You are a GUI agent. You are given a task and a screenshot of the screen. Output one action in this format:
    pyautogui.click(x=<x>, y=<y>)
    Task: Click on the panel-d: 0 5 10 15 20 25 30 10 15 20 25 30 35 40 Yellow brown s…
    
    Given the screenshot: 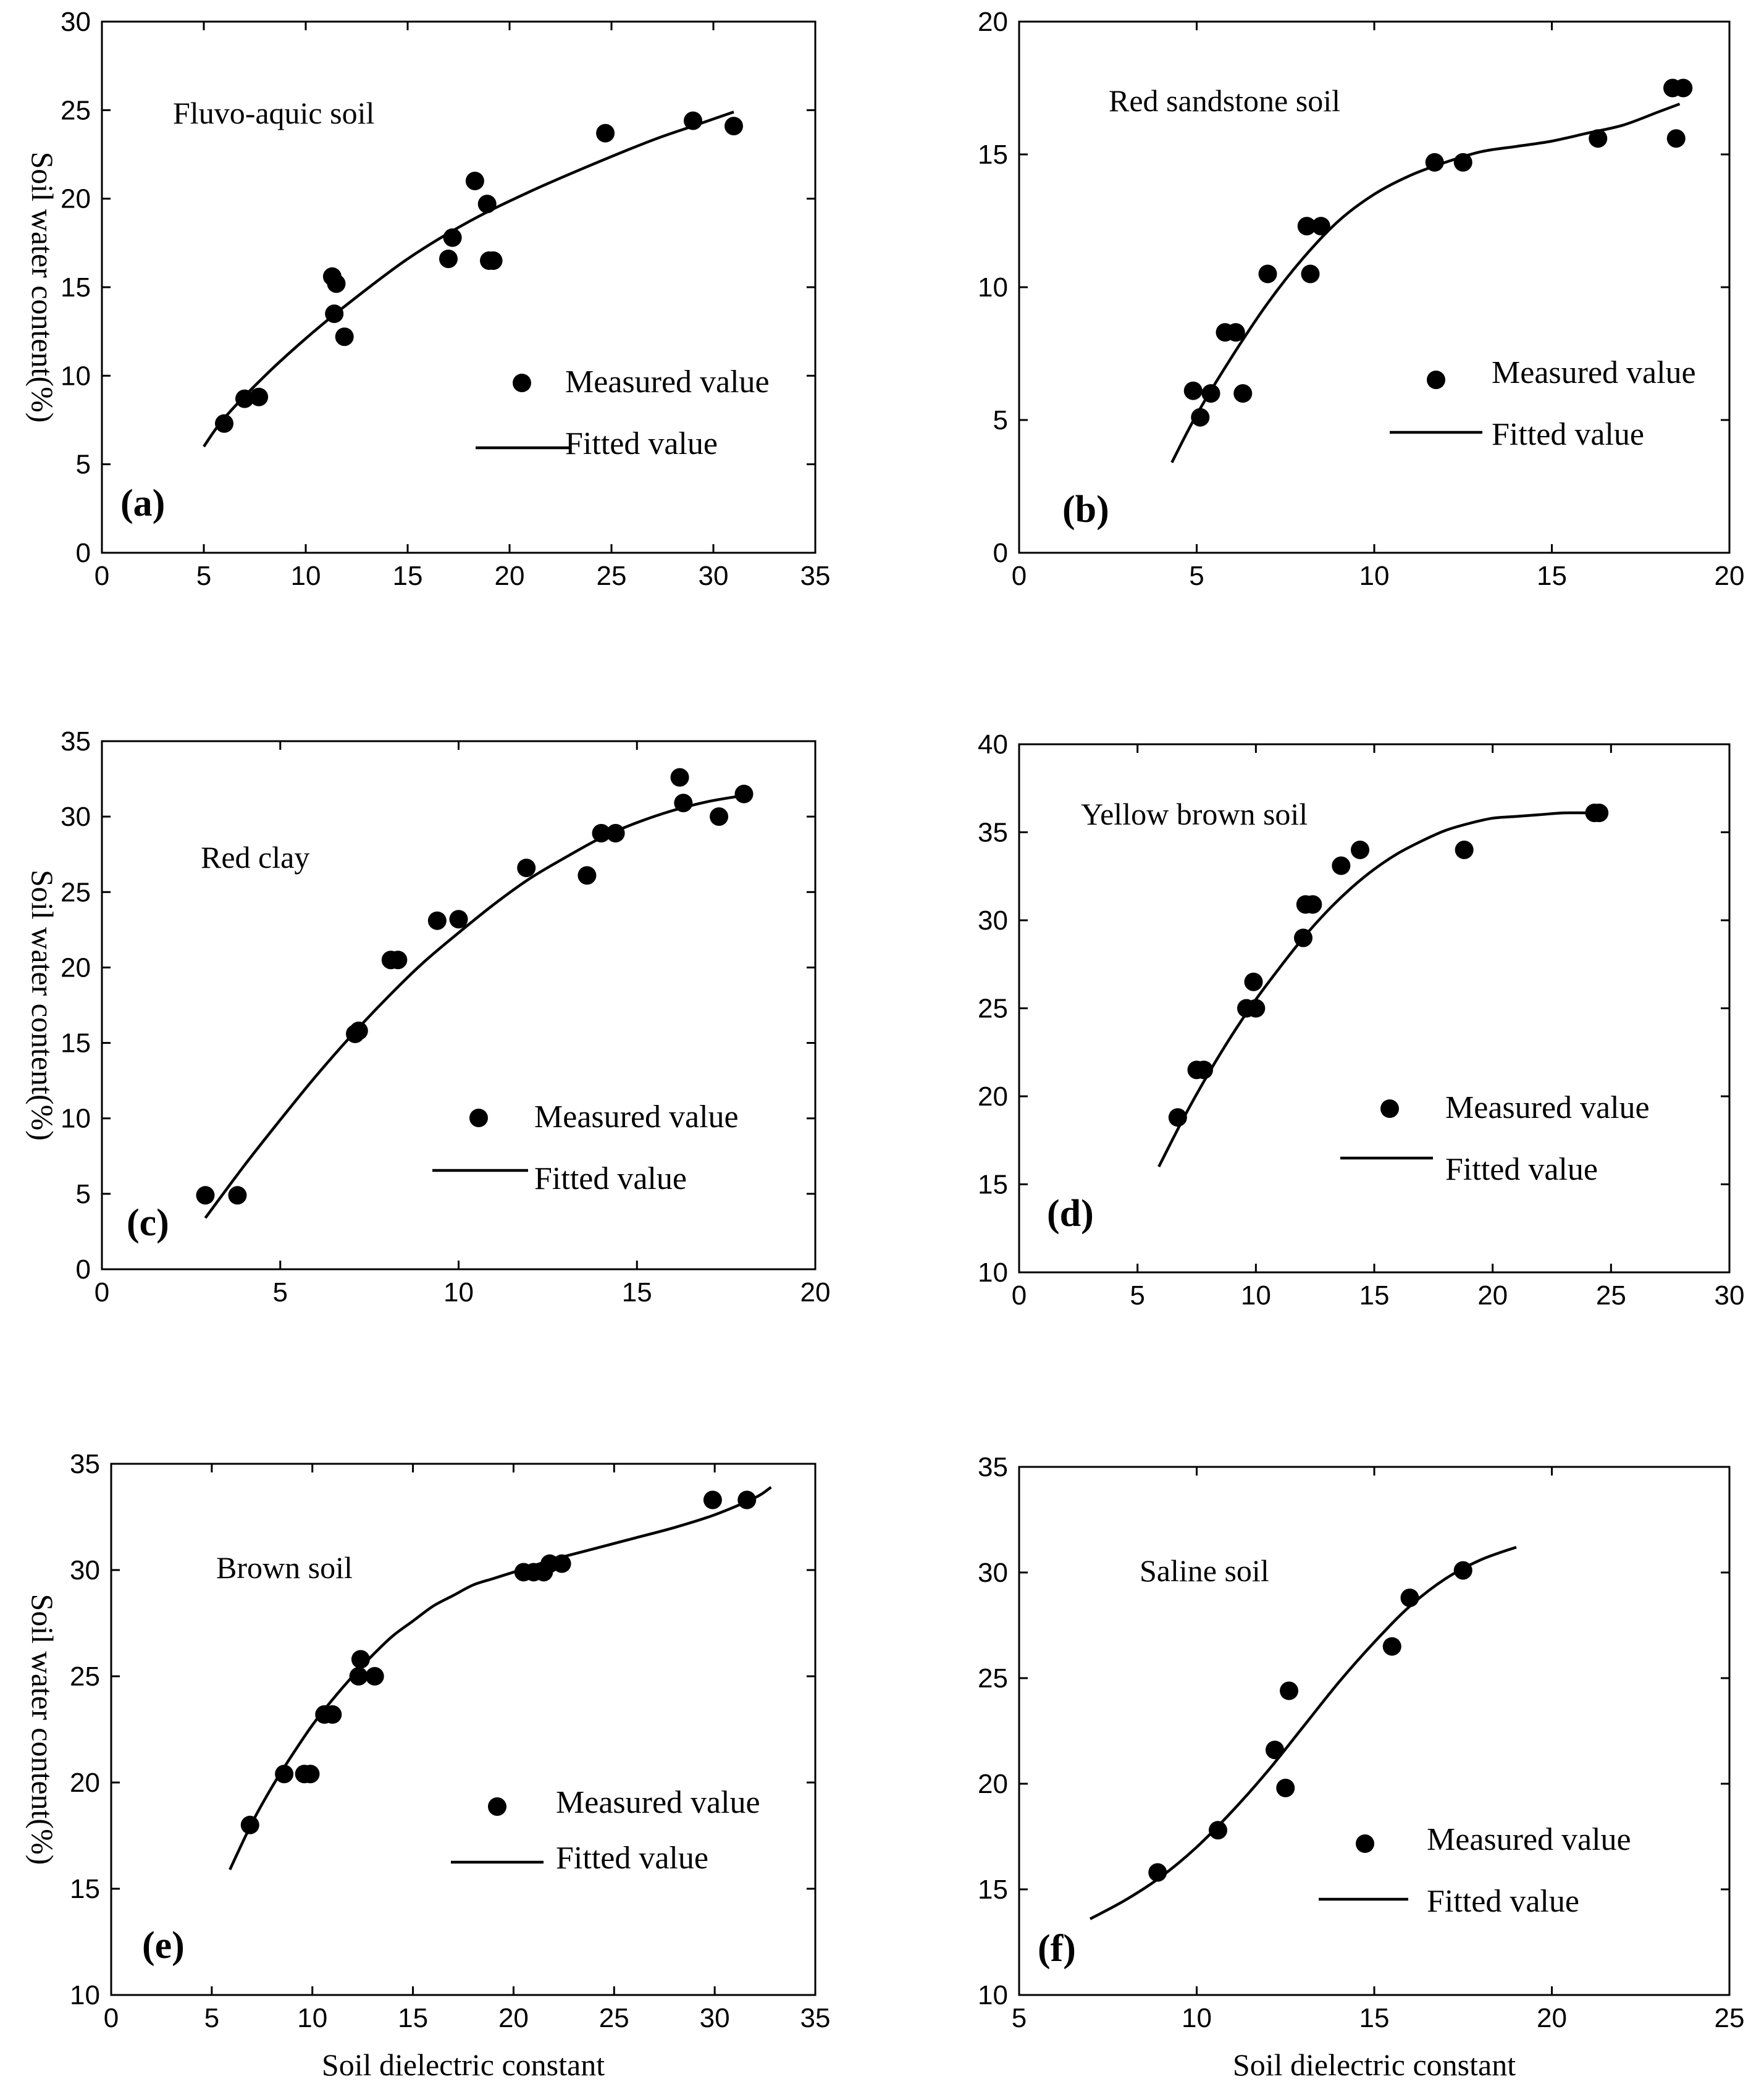 What is the action you would take?
    pyautogui.click(x=1361, y=1020)
    